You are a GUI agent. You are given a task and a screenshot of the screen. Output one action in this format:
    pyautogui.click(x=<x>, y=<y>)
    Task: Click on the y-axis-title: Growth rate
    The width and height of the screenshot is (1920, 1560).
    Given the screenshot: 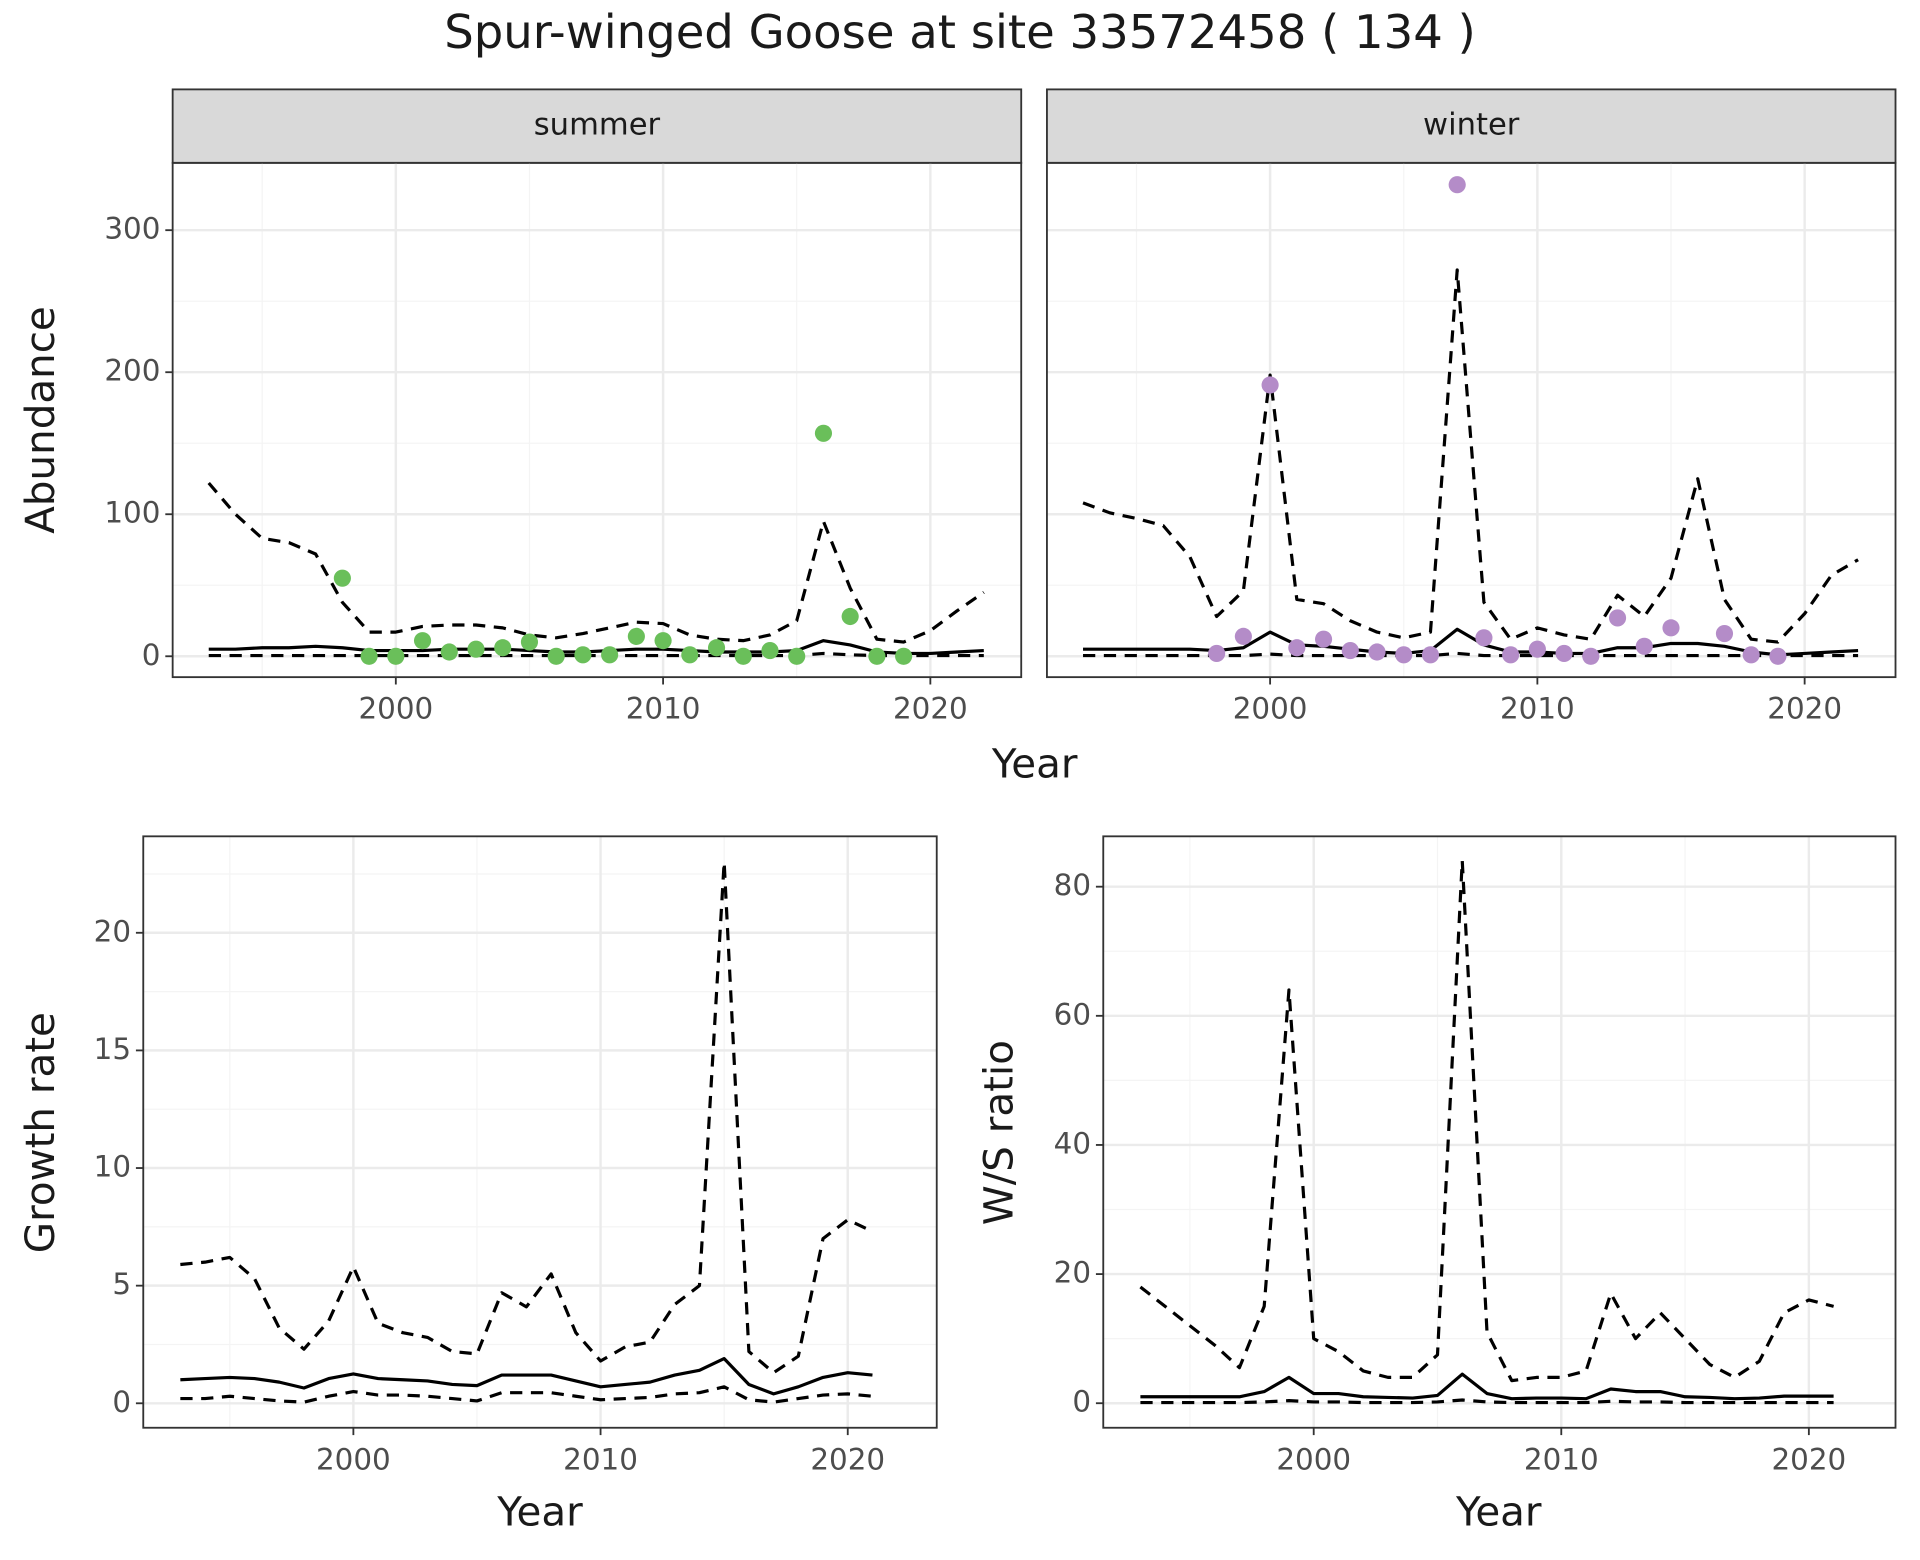 What is the action you would take?
    pyautogui.click(x=40, y=1132)
    